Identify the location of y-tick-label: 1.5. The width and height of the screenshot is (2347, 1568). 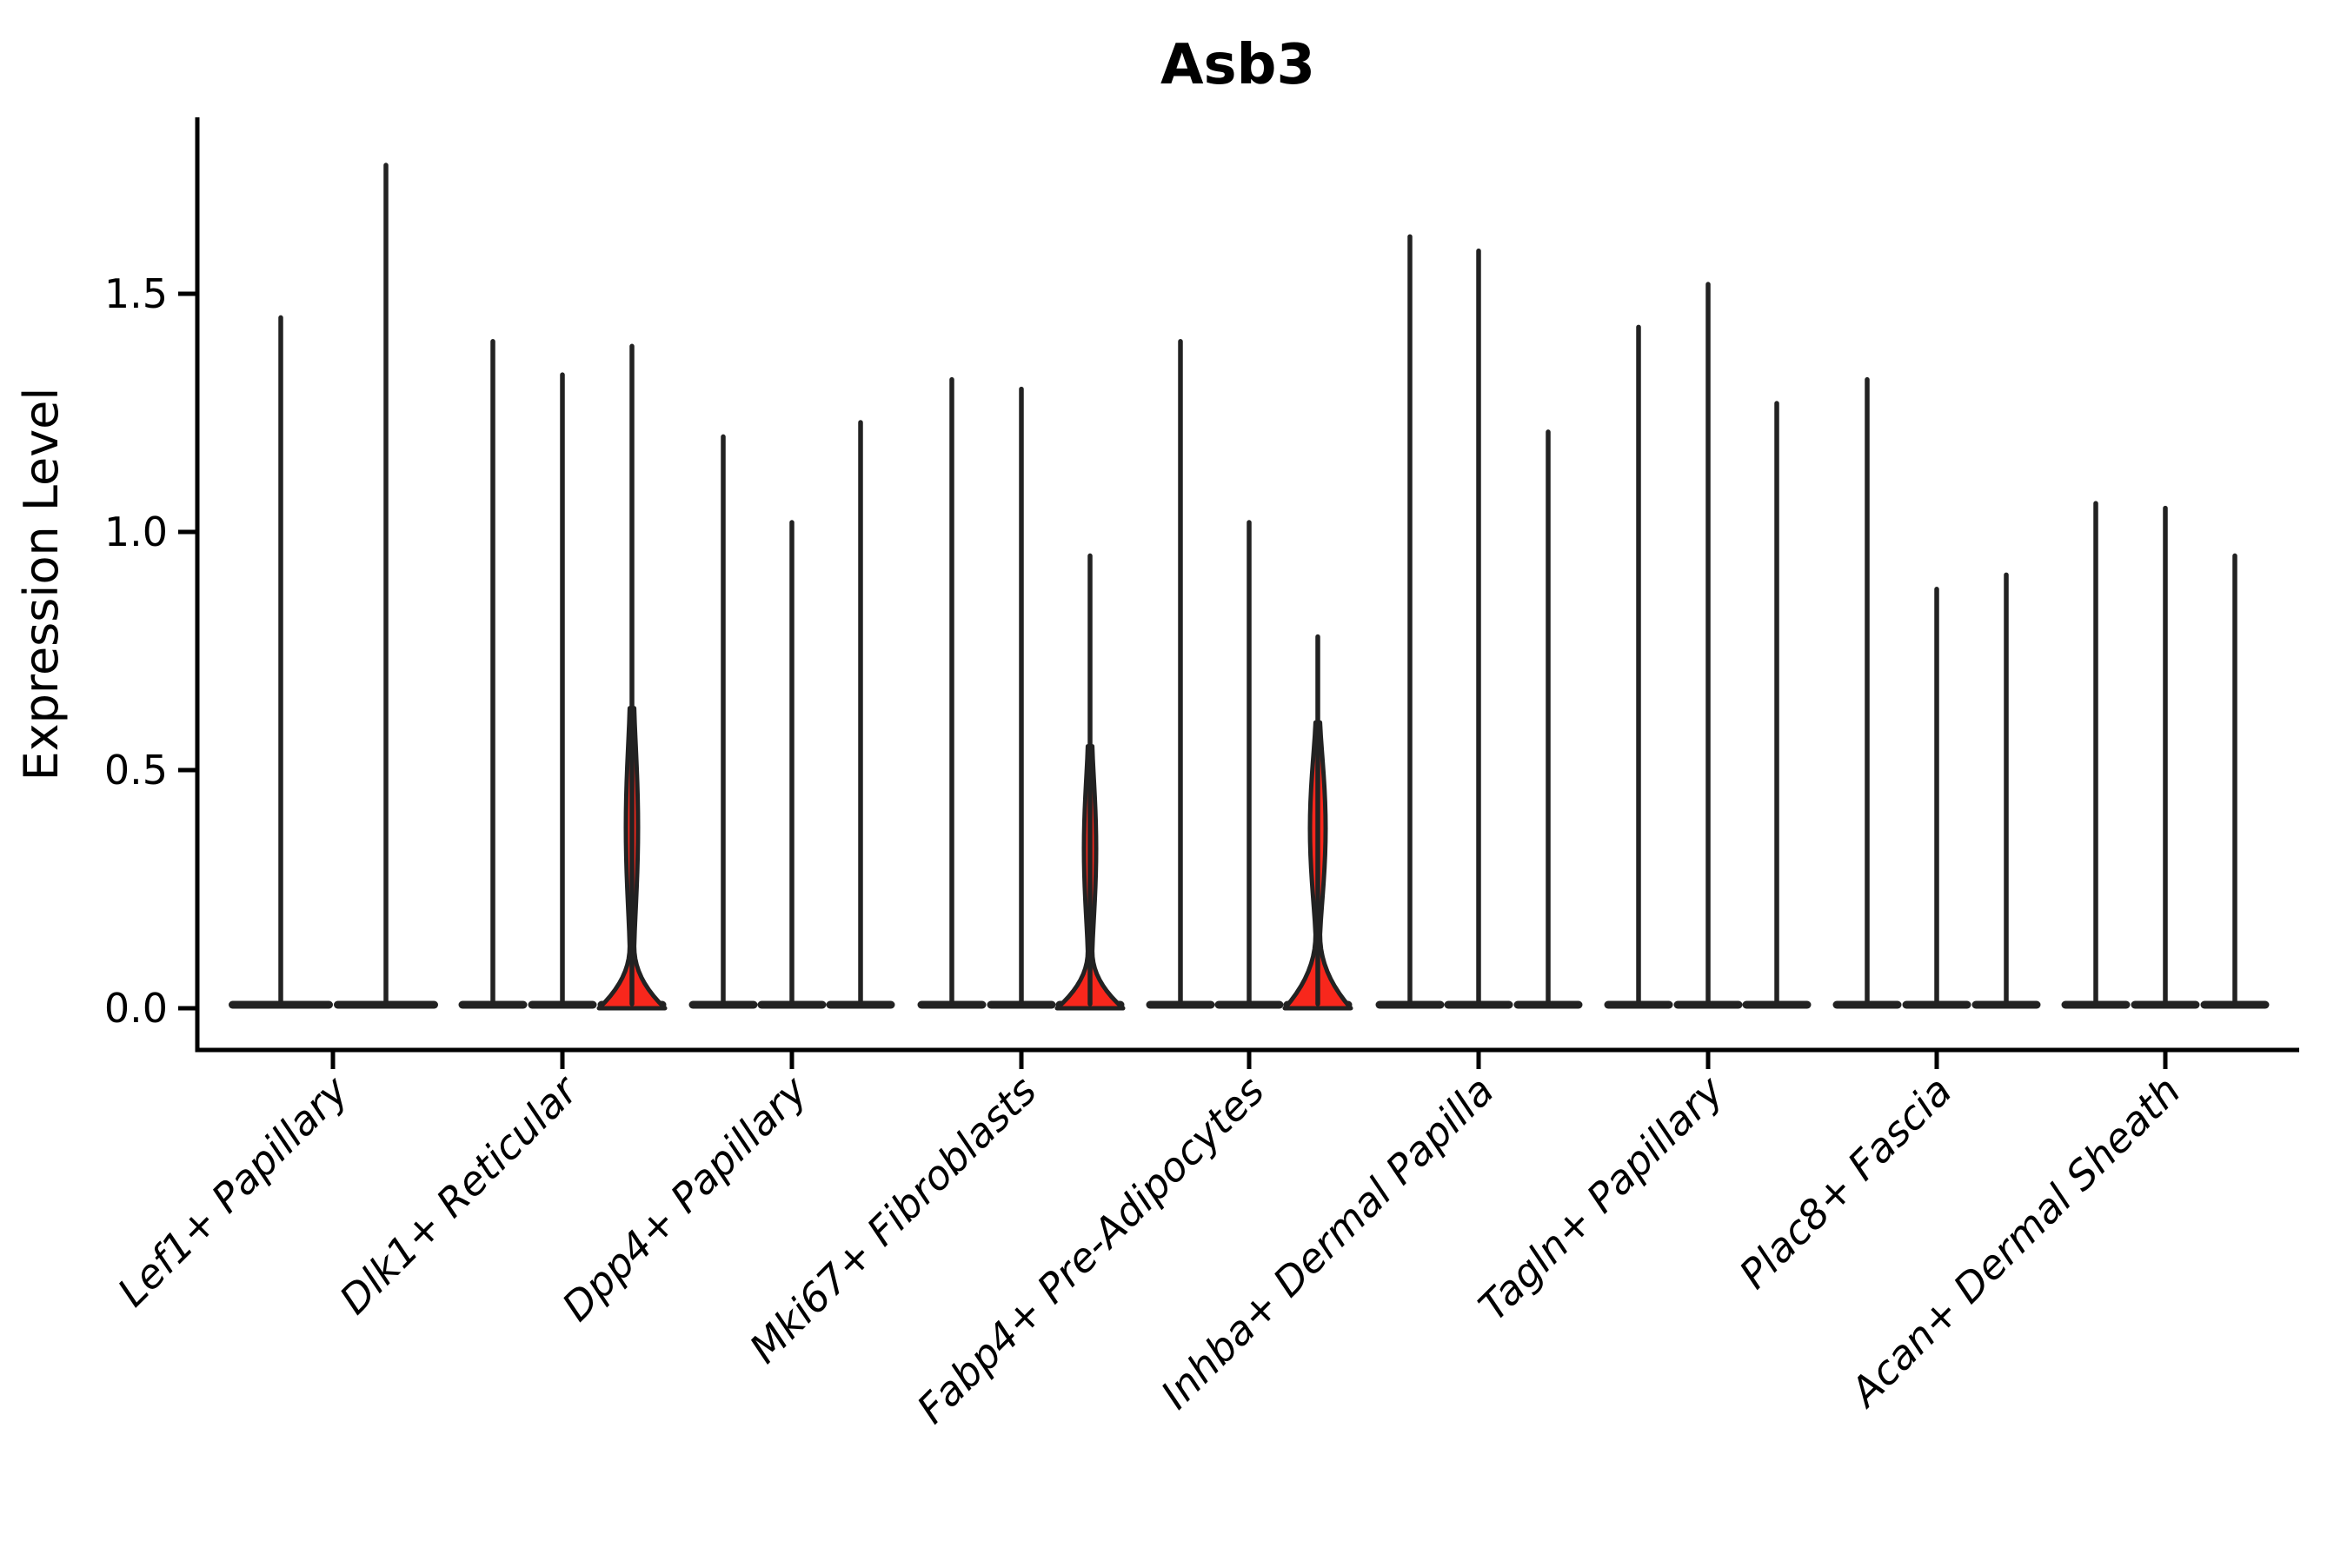
(136, 293).